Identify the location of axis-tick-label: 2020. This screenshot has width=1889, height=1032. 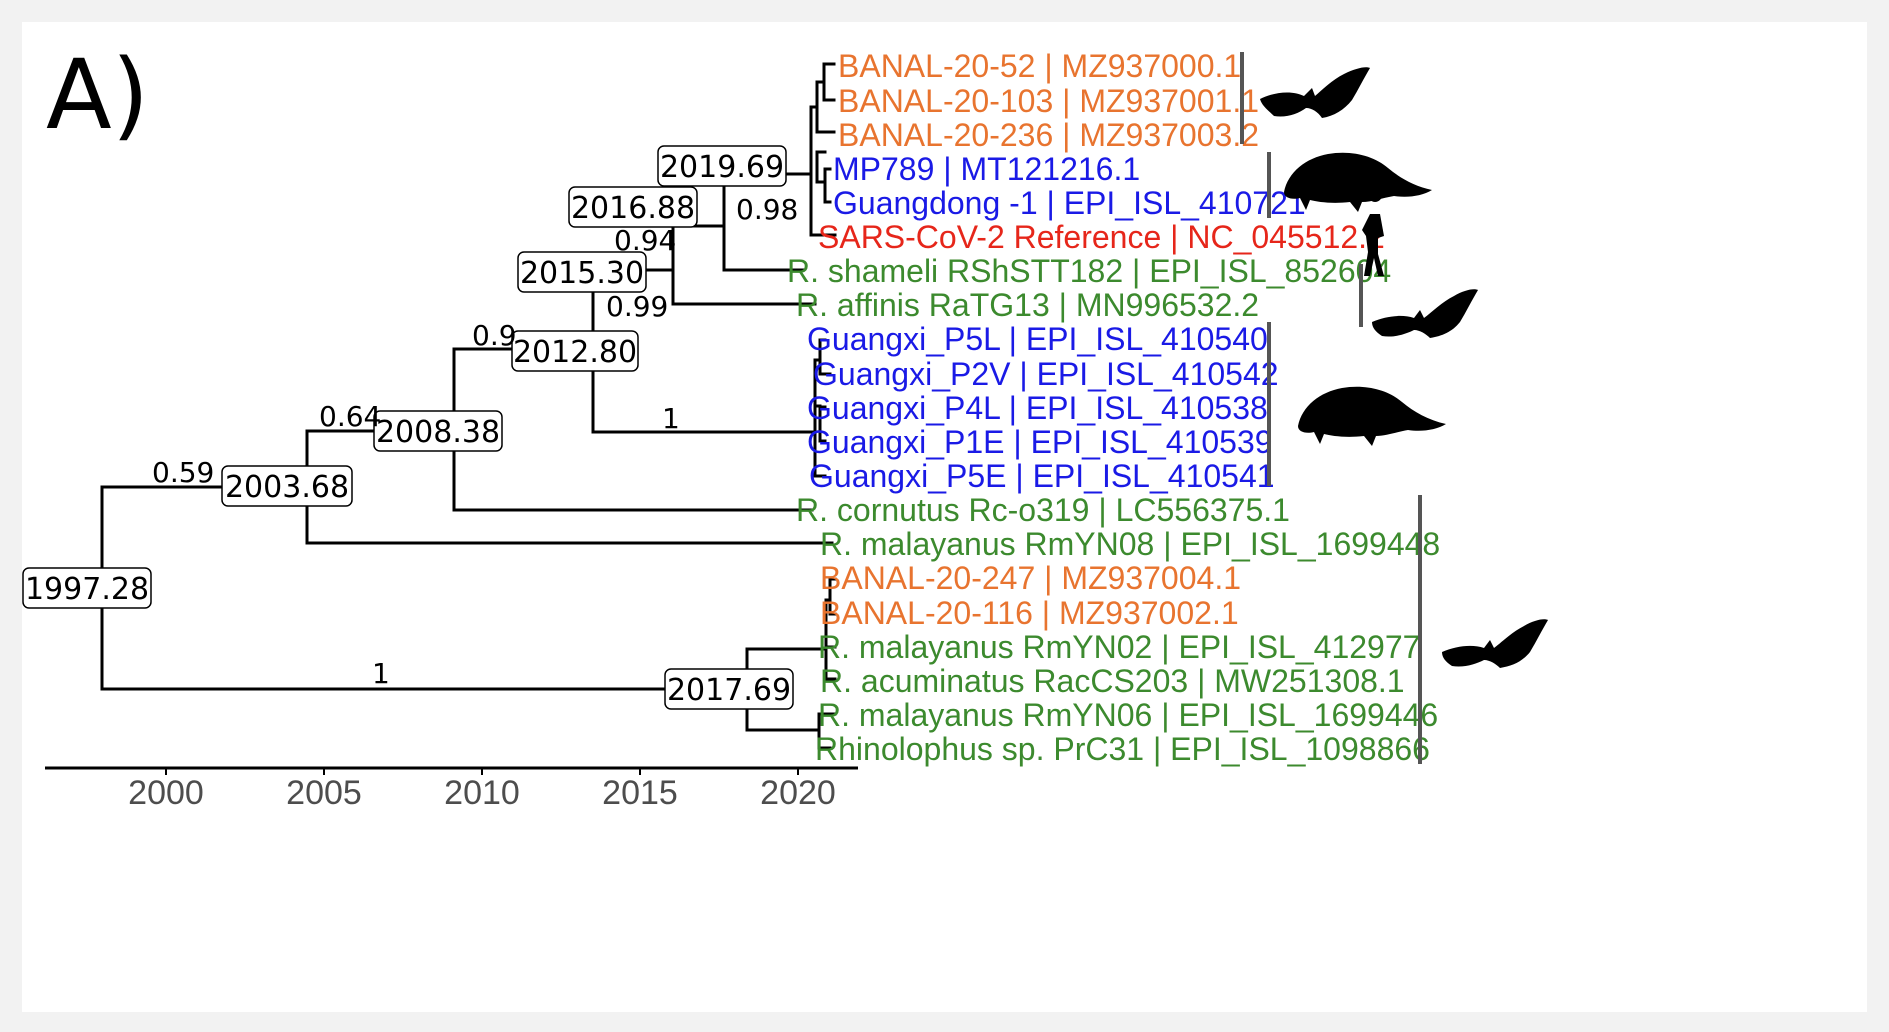
(798, 793).